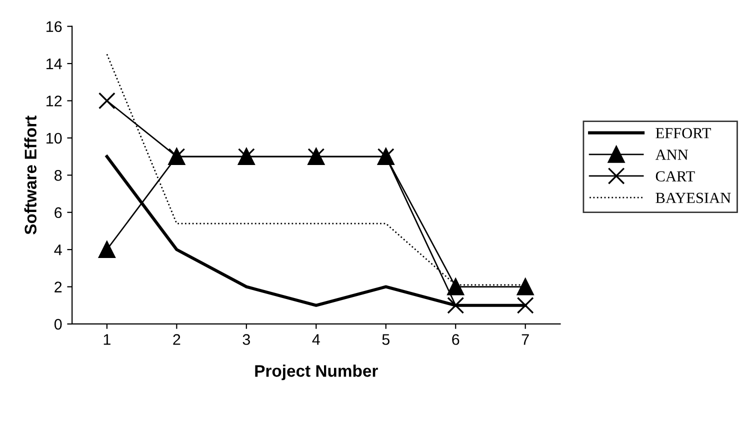 The height and width of the screenshot is (439, 743). I want to click on legend-label: ANN, so click(671, 155).